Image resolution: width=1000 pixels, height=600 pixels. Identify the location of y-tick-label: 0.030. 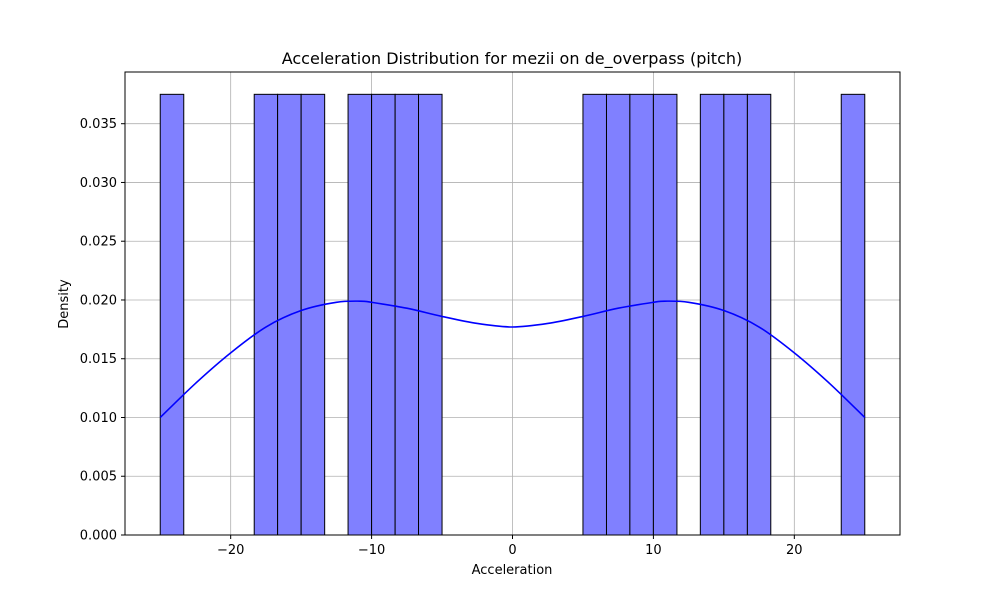
(98, 183).